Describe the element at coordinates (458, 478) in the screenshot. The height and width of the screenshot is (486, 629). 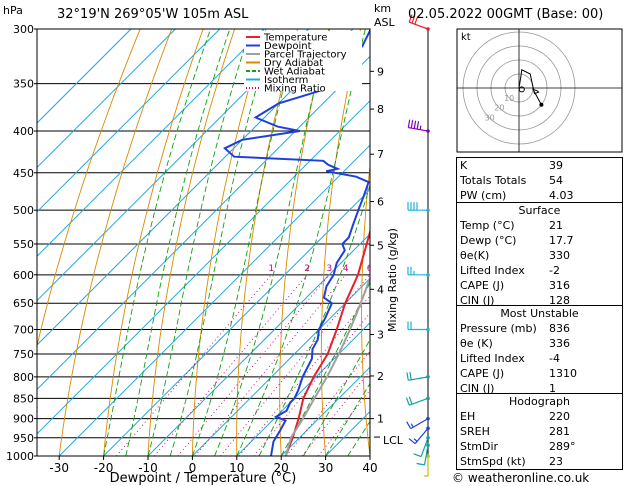
I see `copyright-symbol: ©` at that location.